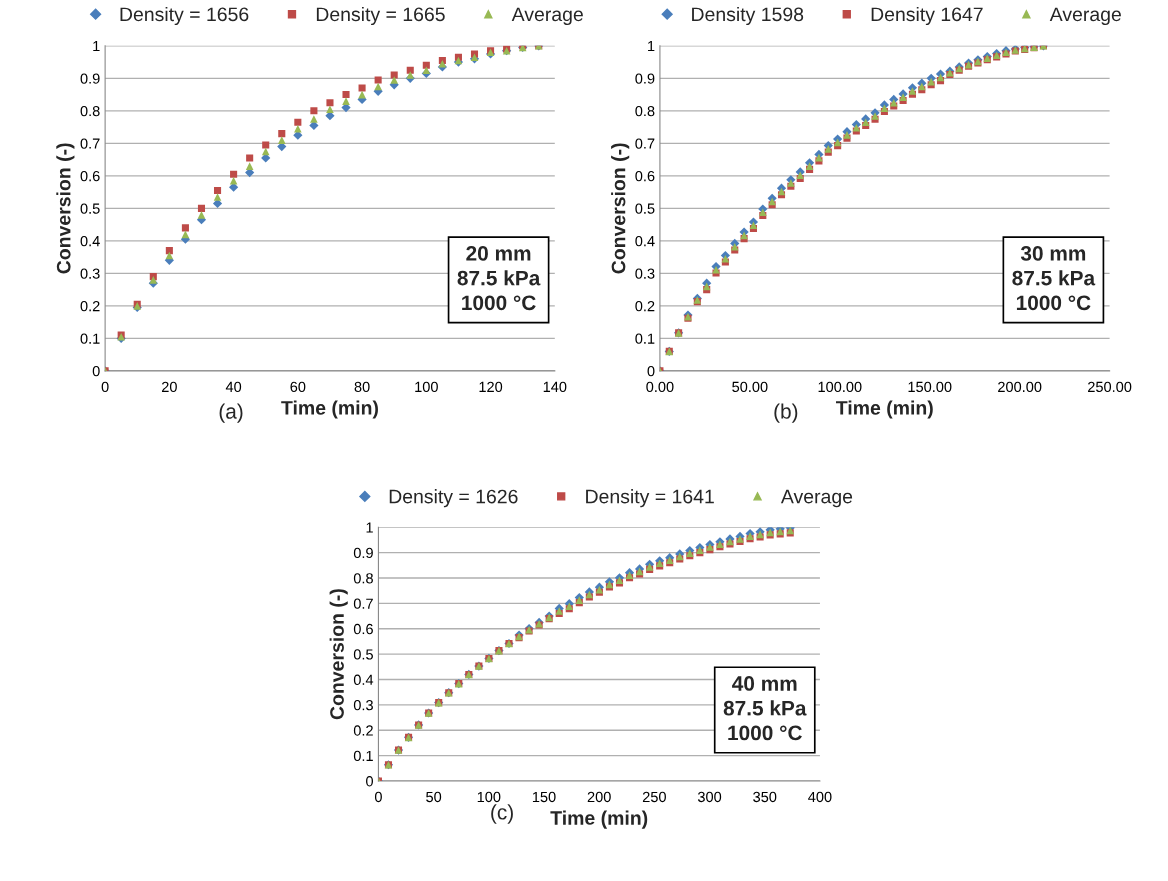 The width and height of the screenshot is (1168, 881). Describe the element at coordinates (820, 797) in the screenshot. I see `x-tick-label: 400` at that location.